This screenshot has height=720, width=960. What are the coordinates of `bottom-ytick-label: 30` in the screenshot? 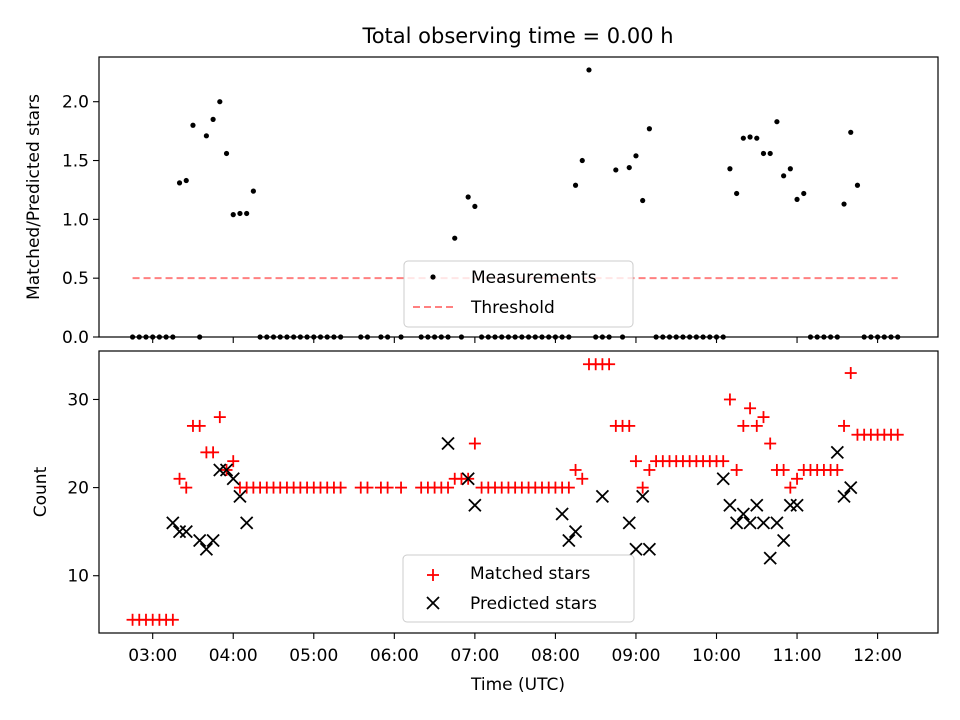 It's located at (78, 400).